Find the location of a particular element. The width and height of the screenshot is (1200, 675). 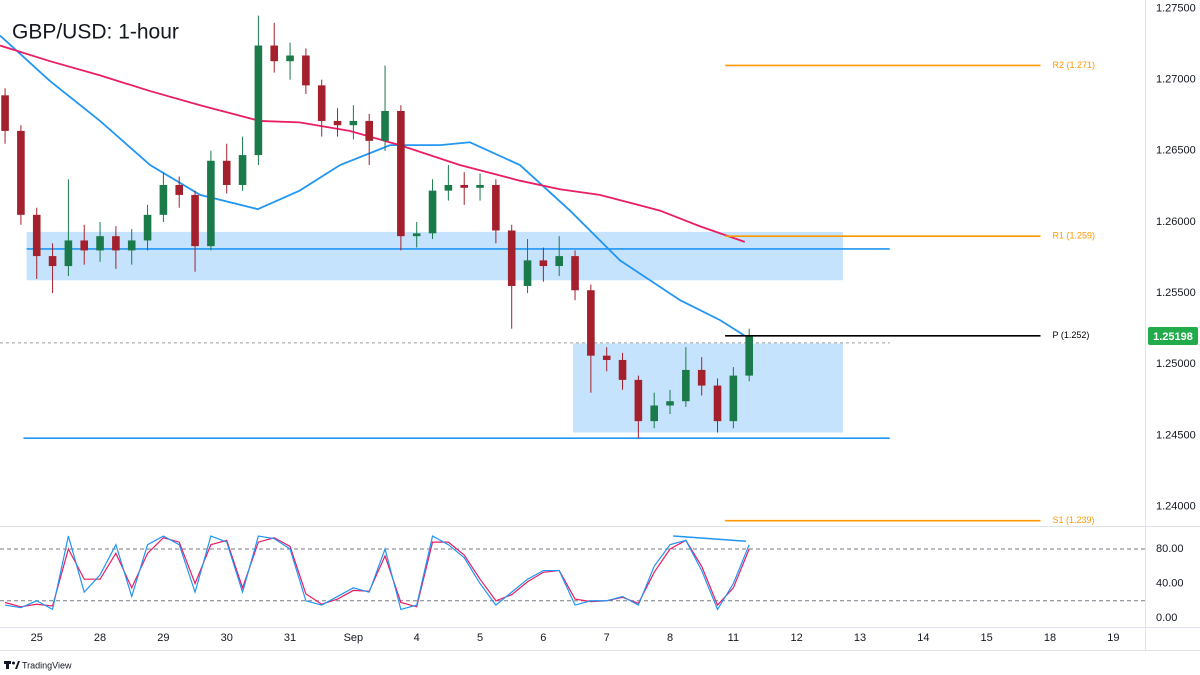

x-tick-label: 19 is located at coordinates (1113, 638).